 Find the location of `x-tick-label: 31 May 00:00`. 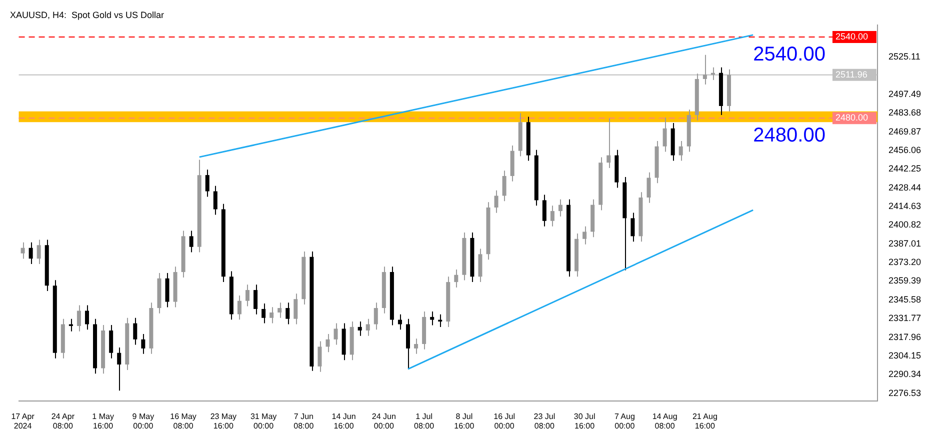

x-tick-label: 31 May 00:00 is located at coordinates (263, 421).